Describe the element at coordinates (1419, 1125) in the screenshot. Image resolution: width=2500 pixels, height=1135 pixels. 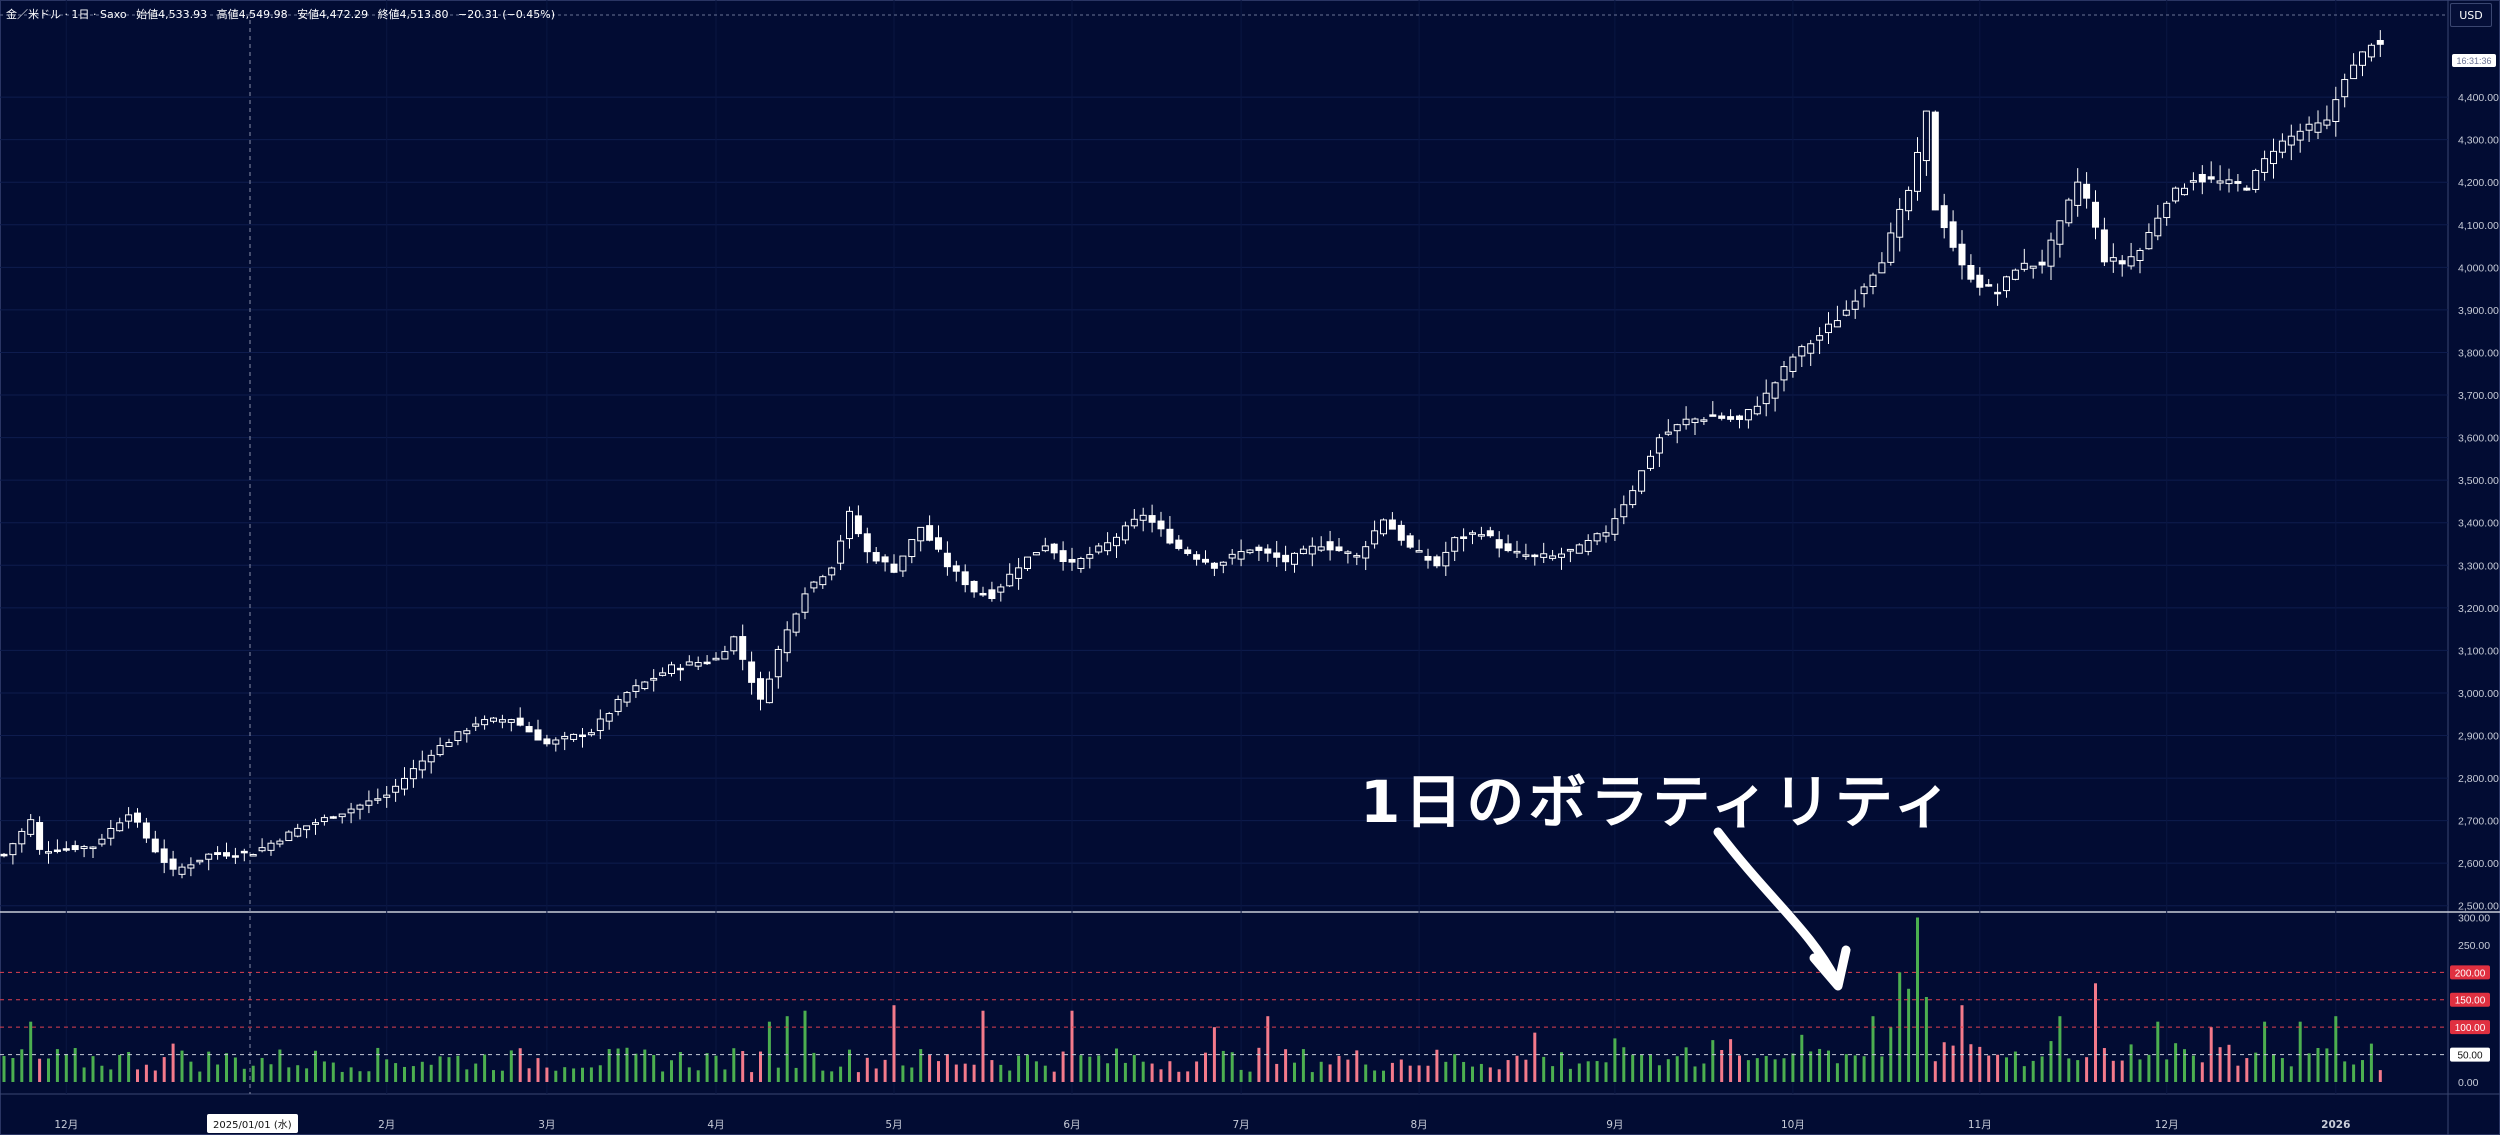
I see `time-tick-label: 8月` at that location.